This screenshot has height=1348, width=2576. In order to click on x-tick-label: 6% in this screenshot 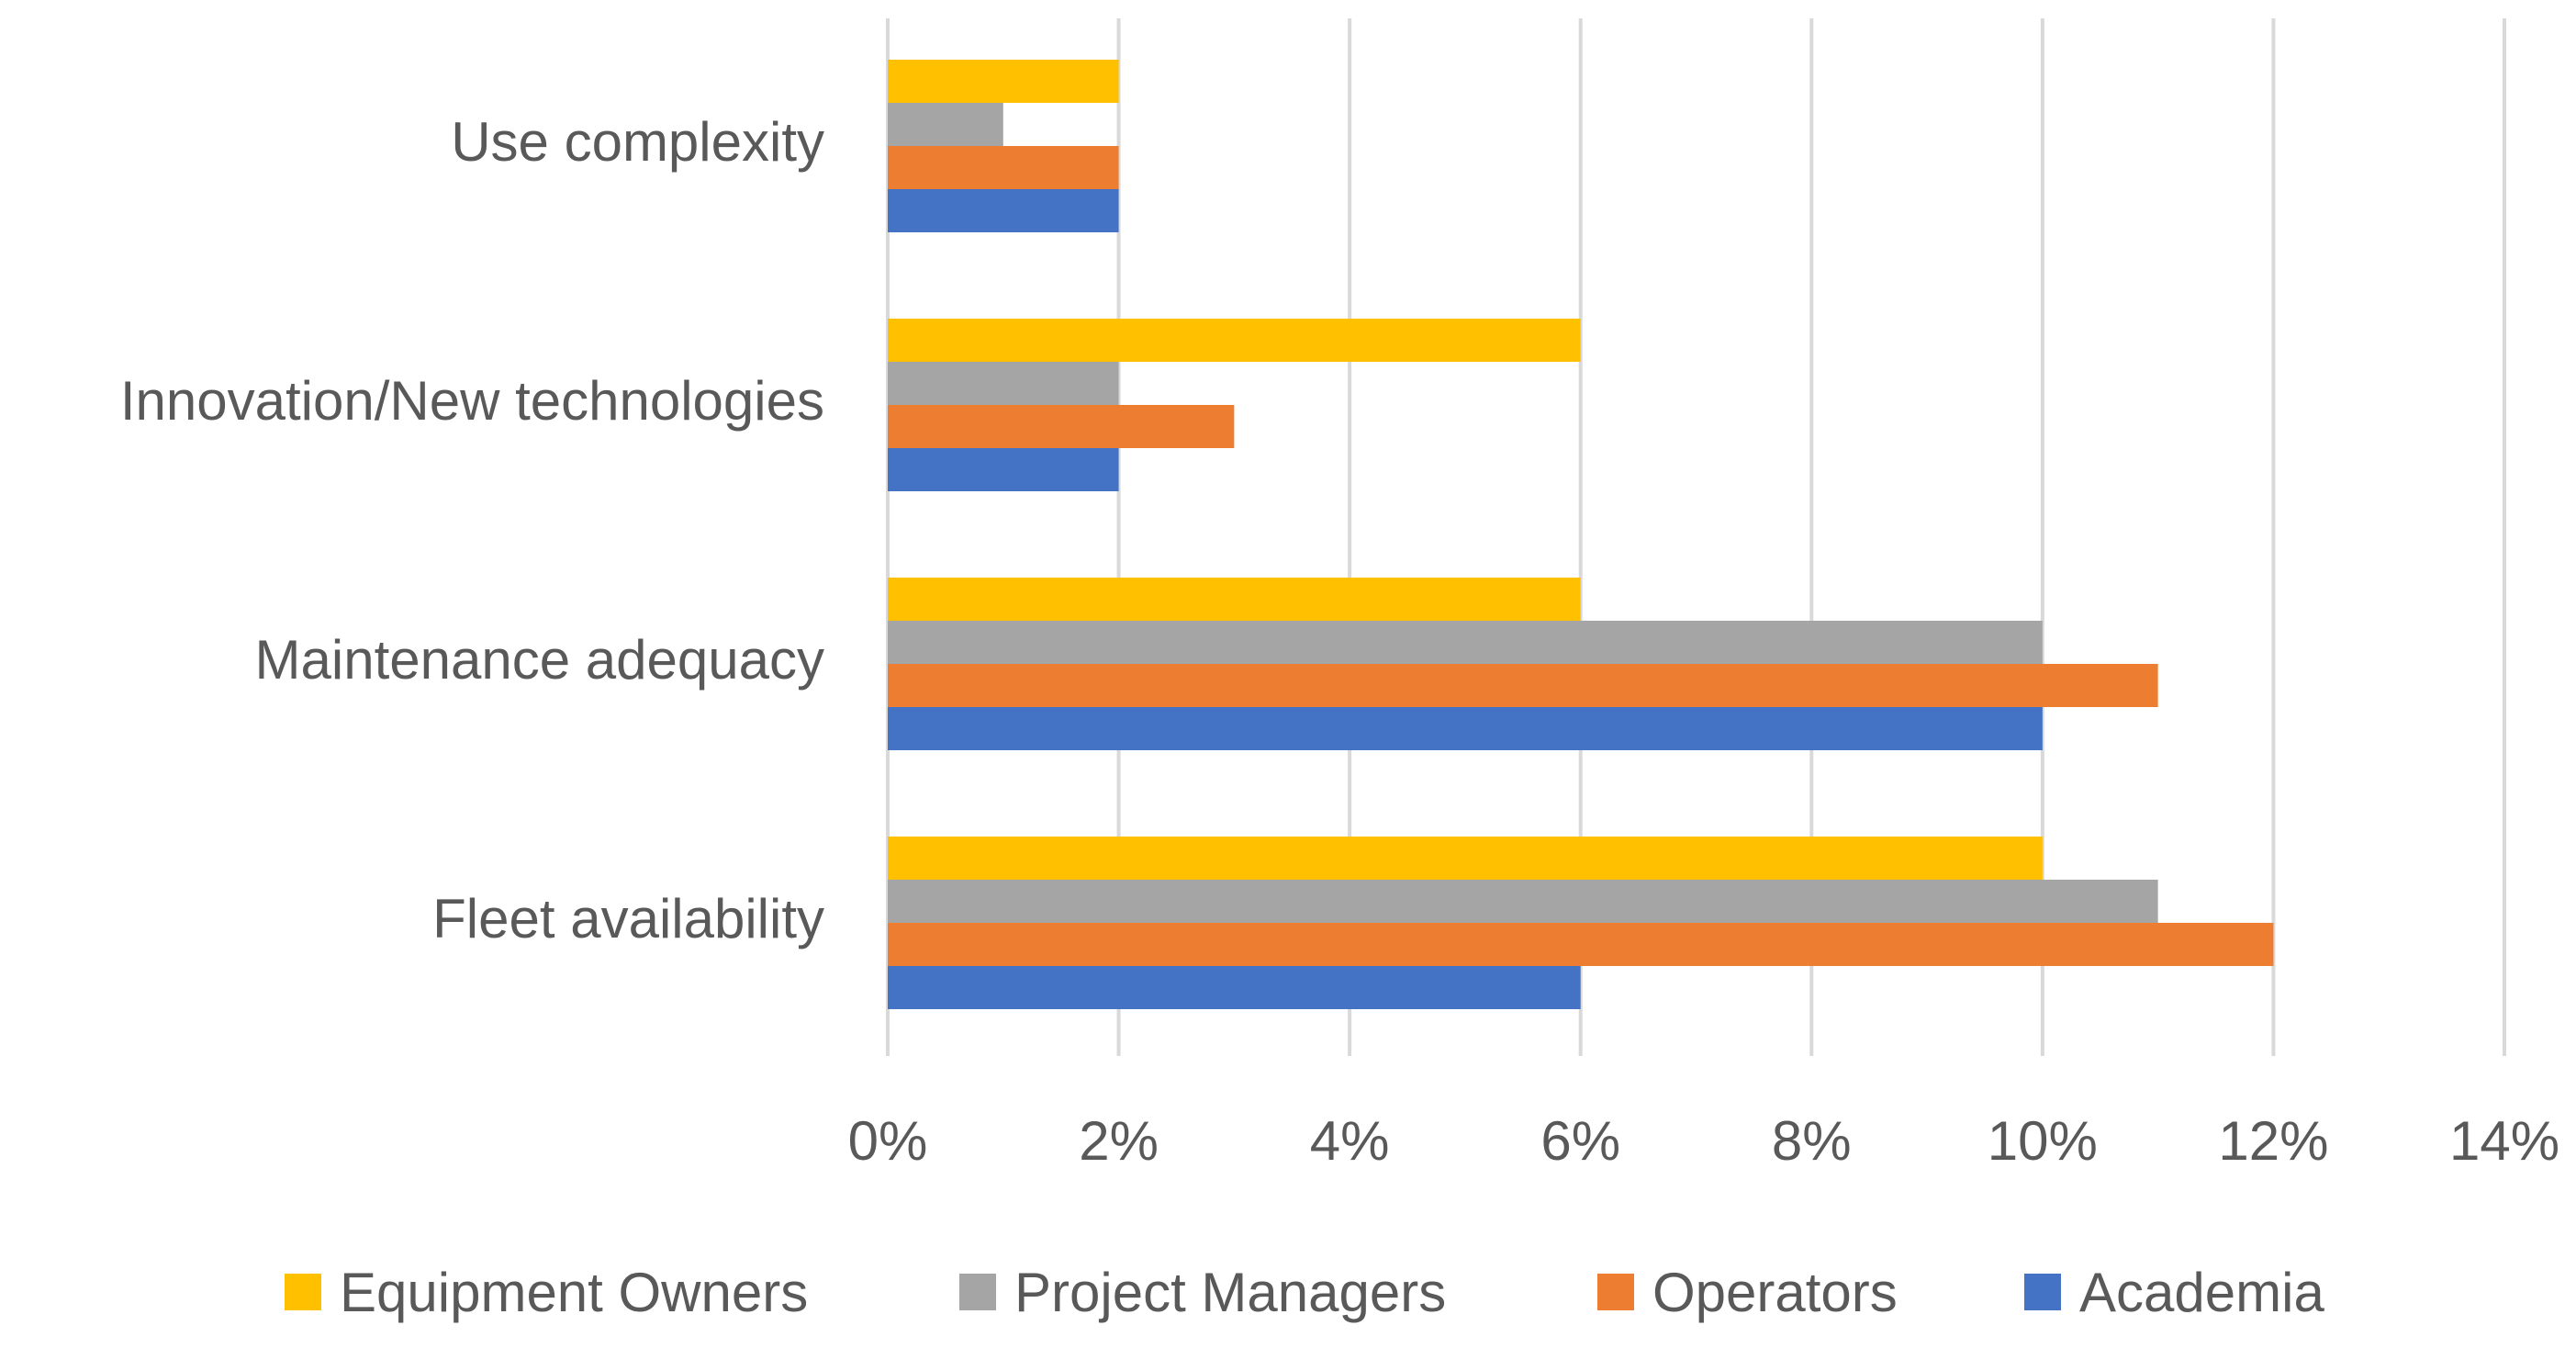, I will do `click(1580, 1141)`.